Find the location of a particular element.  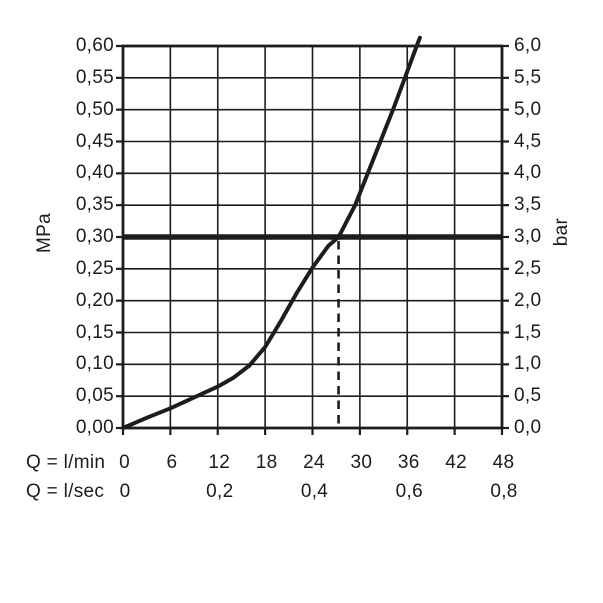

x-lmin-tick-label: 42 is located at coordinates (456, 462).